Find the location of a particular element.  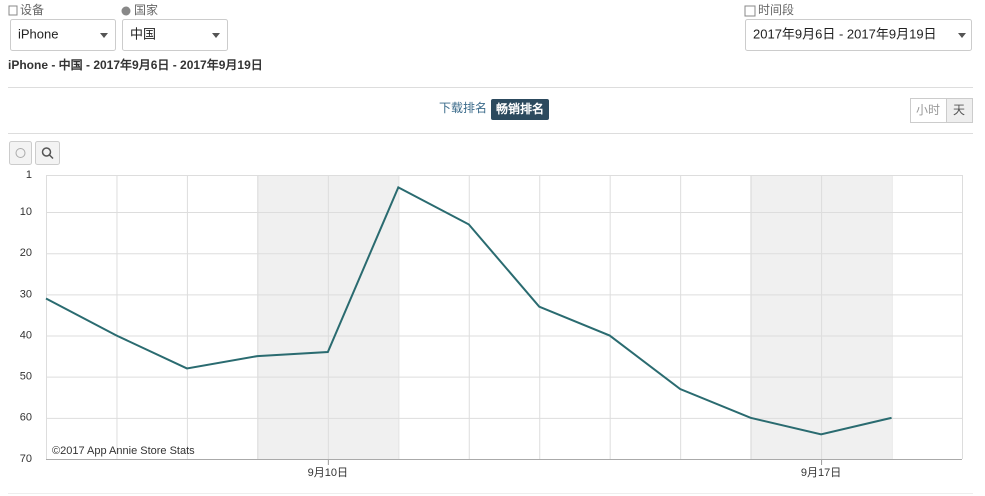

zoom-icon-handle is located at coordinates (51, 157).